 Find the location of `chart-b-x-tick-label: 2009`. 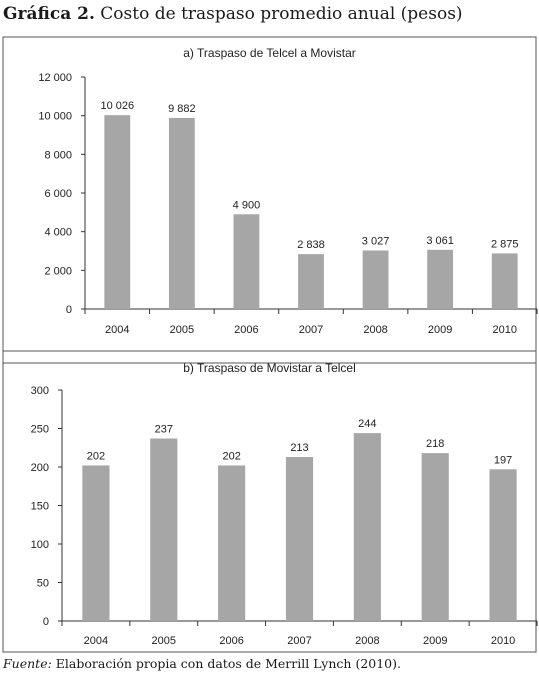

chart-b-x-tick-label: 2009 is located at coordinates (435, 641).